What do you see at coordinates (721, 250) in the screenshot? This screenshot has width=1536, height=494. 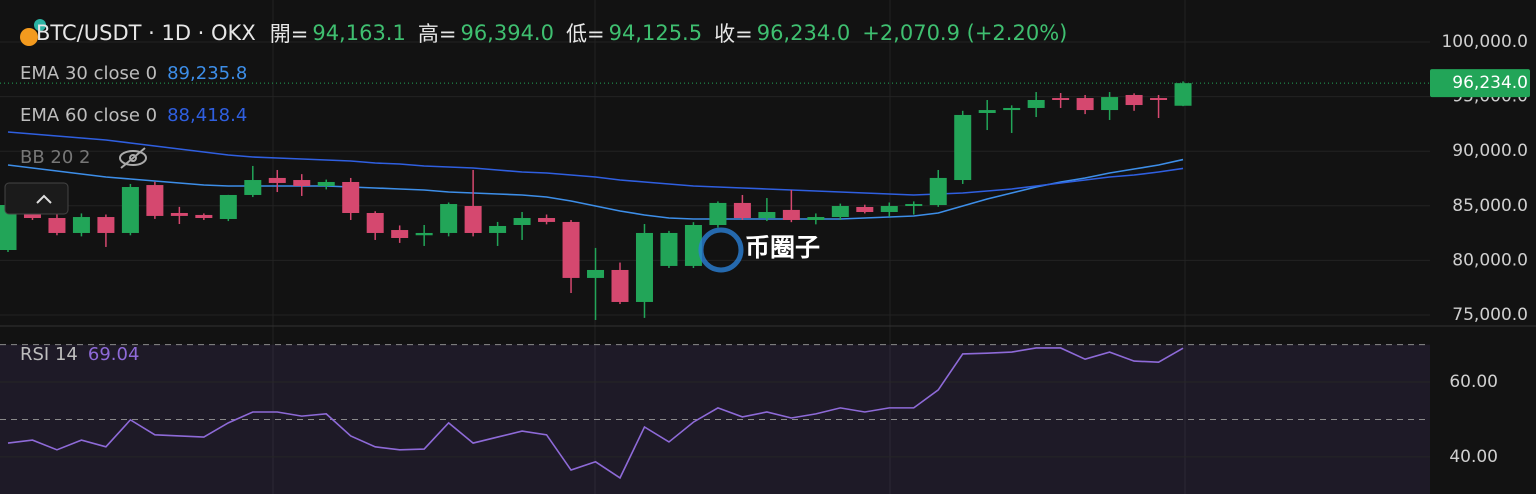 I see `watermark-logo` at bounding box center [721, 250].